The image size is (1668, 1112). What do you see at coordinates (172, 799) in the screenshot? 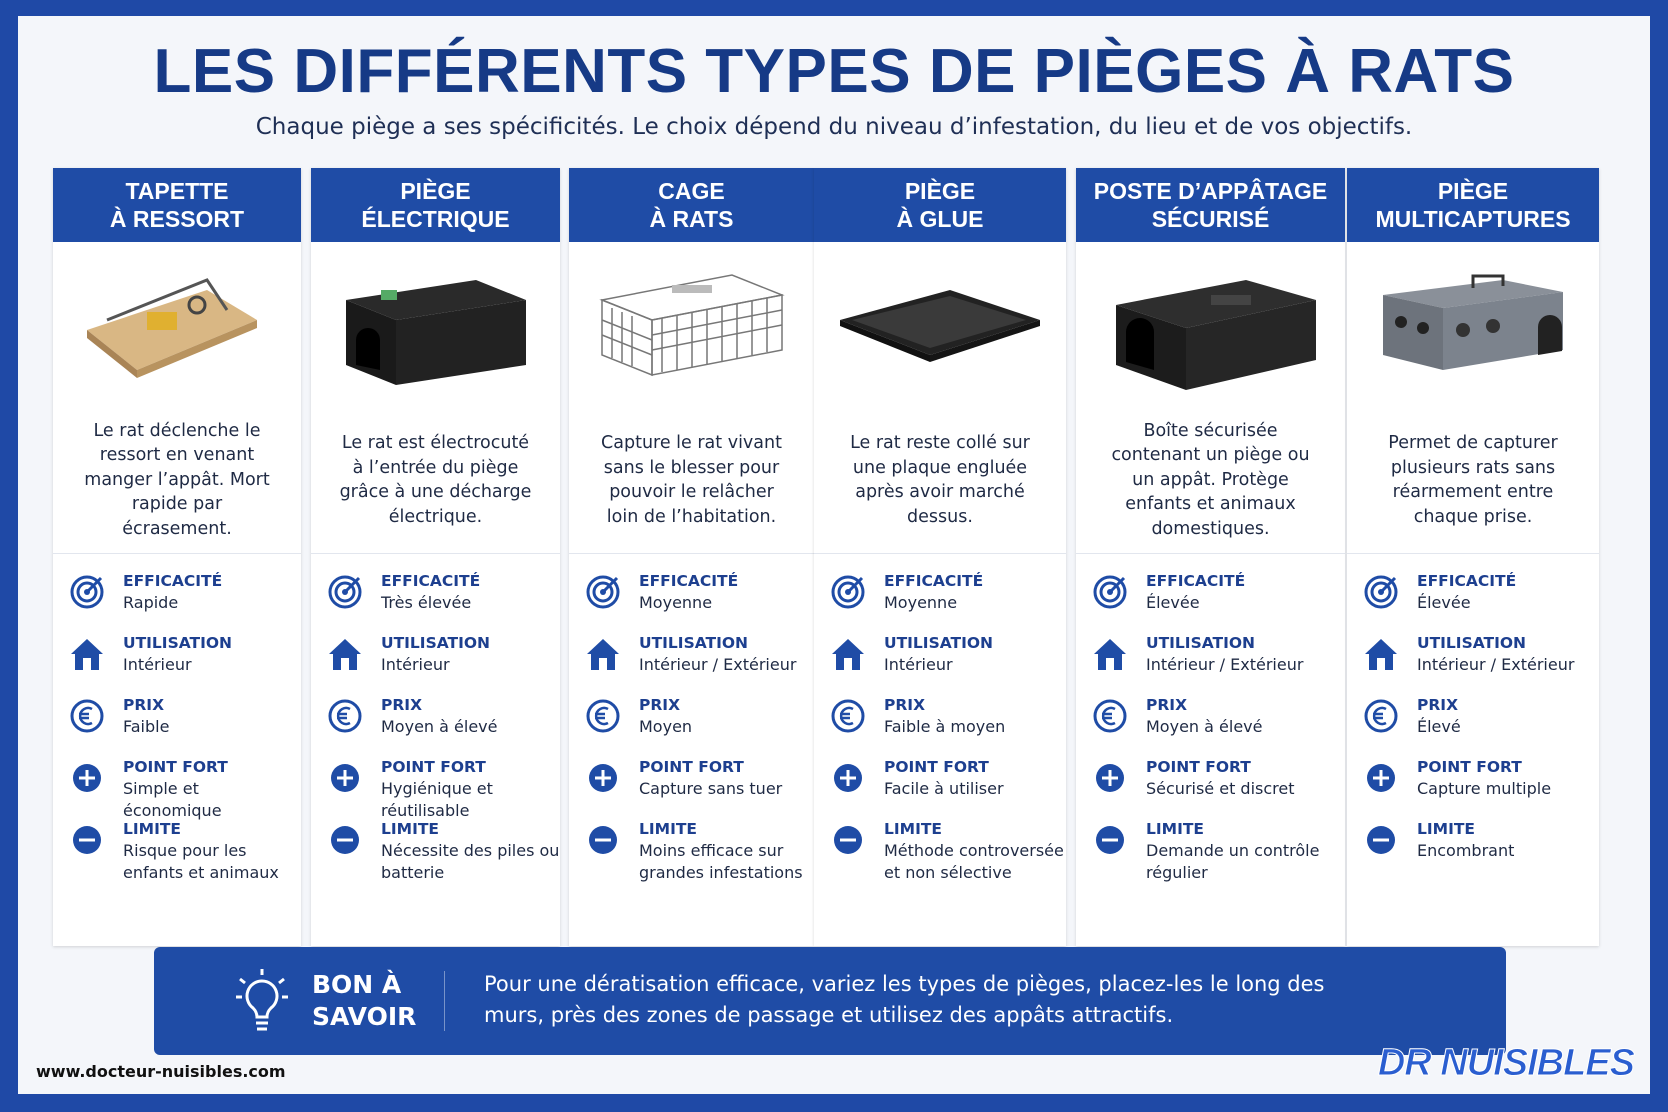
I see `attribute-value: Simple et économique` at bounding box center [172, 799].